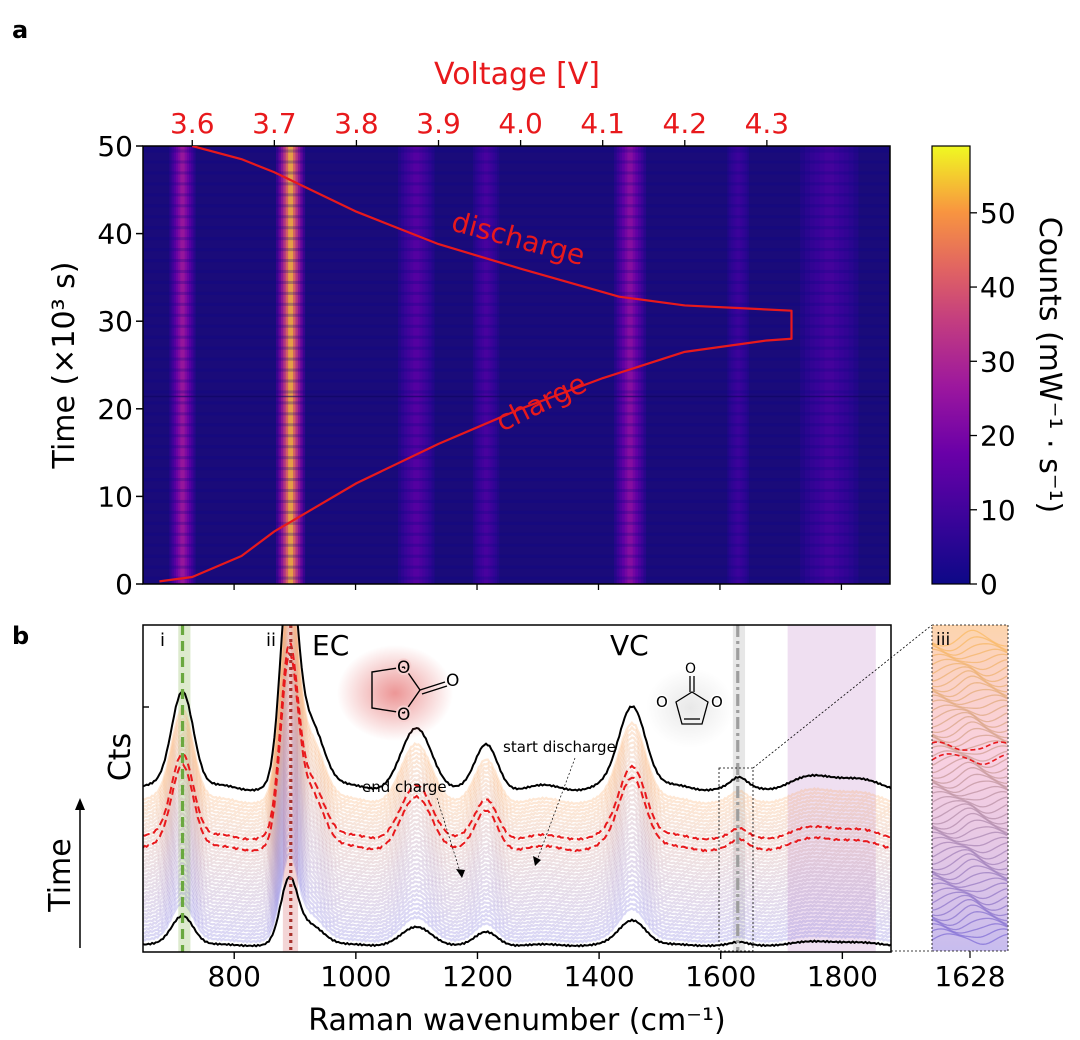 The width and height of the screenshot is (1080, 1040). I want to click on colorbar-tick-label: 30, so click(998, 361).